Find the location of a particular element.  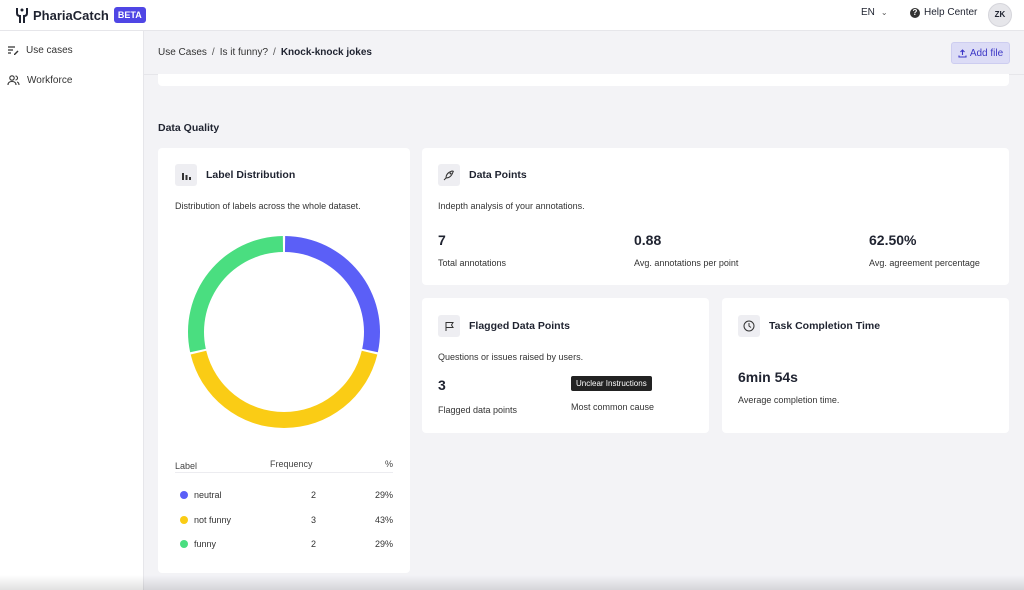

row-frequency: 3 is located at coordinates (313, 519).